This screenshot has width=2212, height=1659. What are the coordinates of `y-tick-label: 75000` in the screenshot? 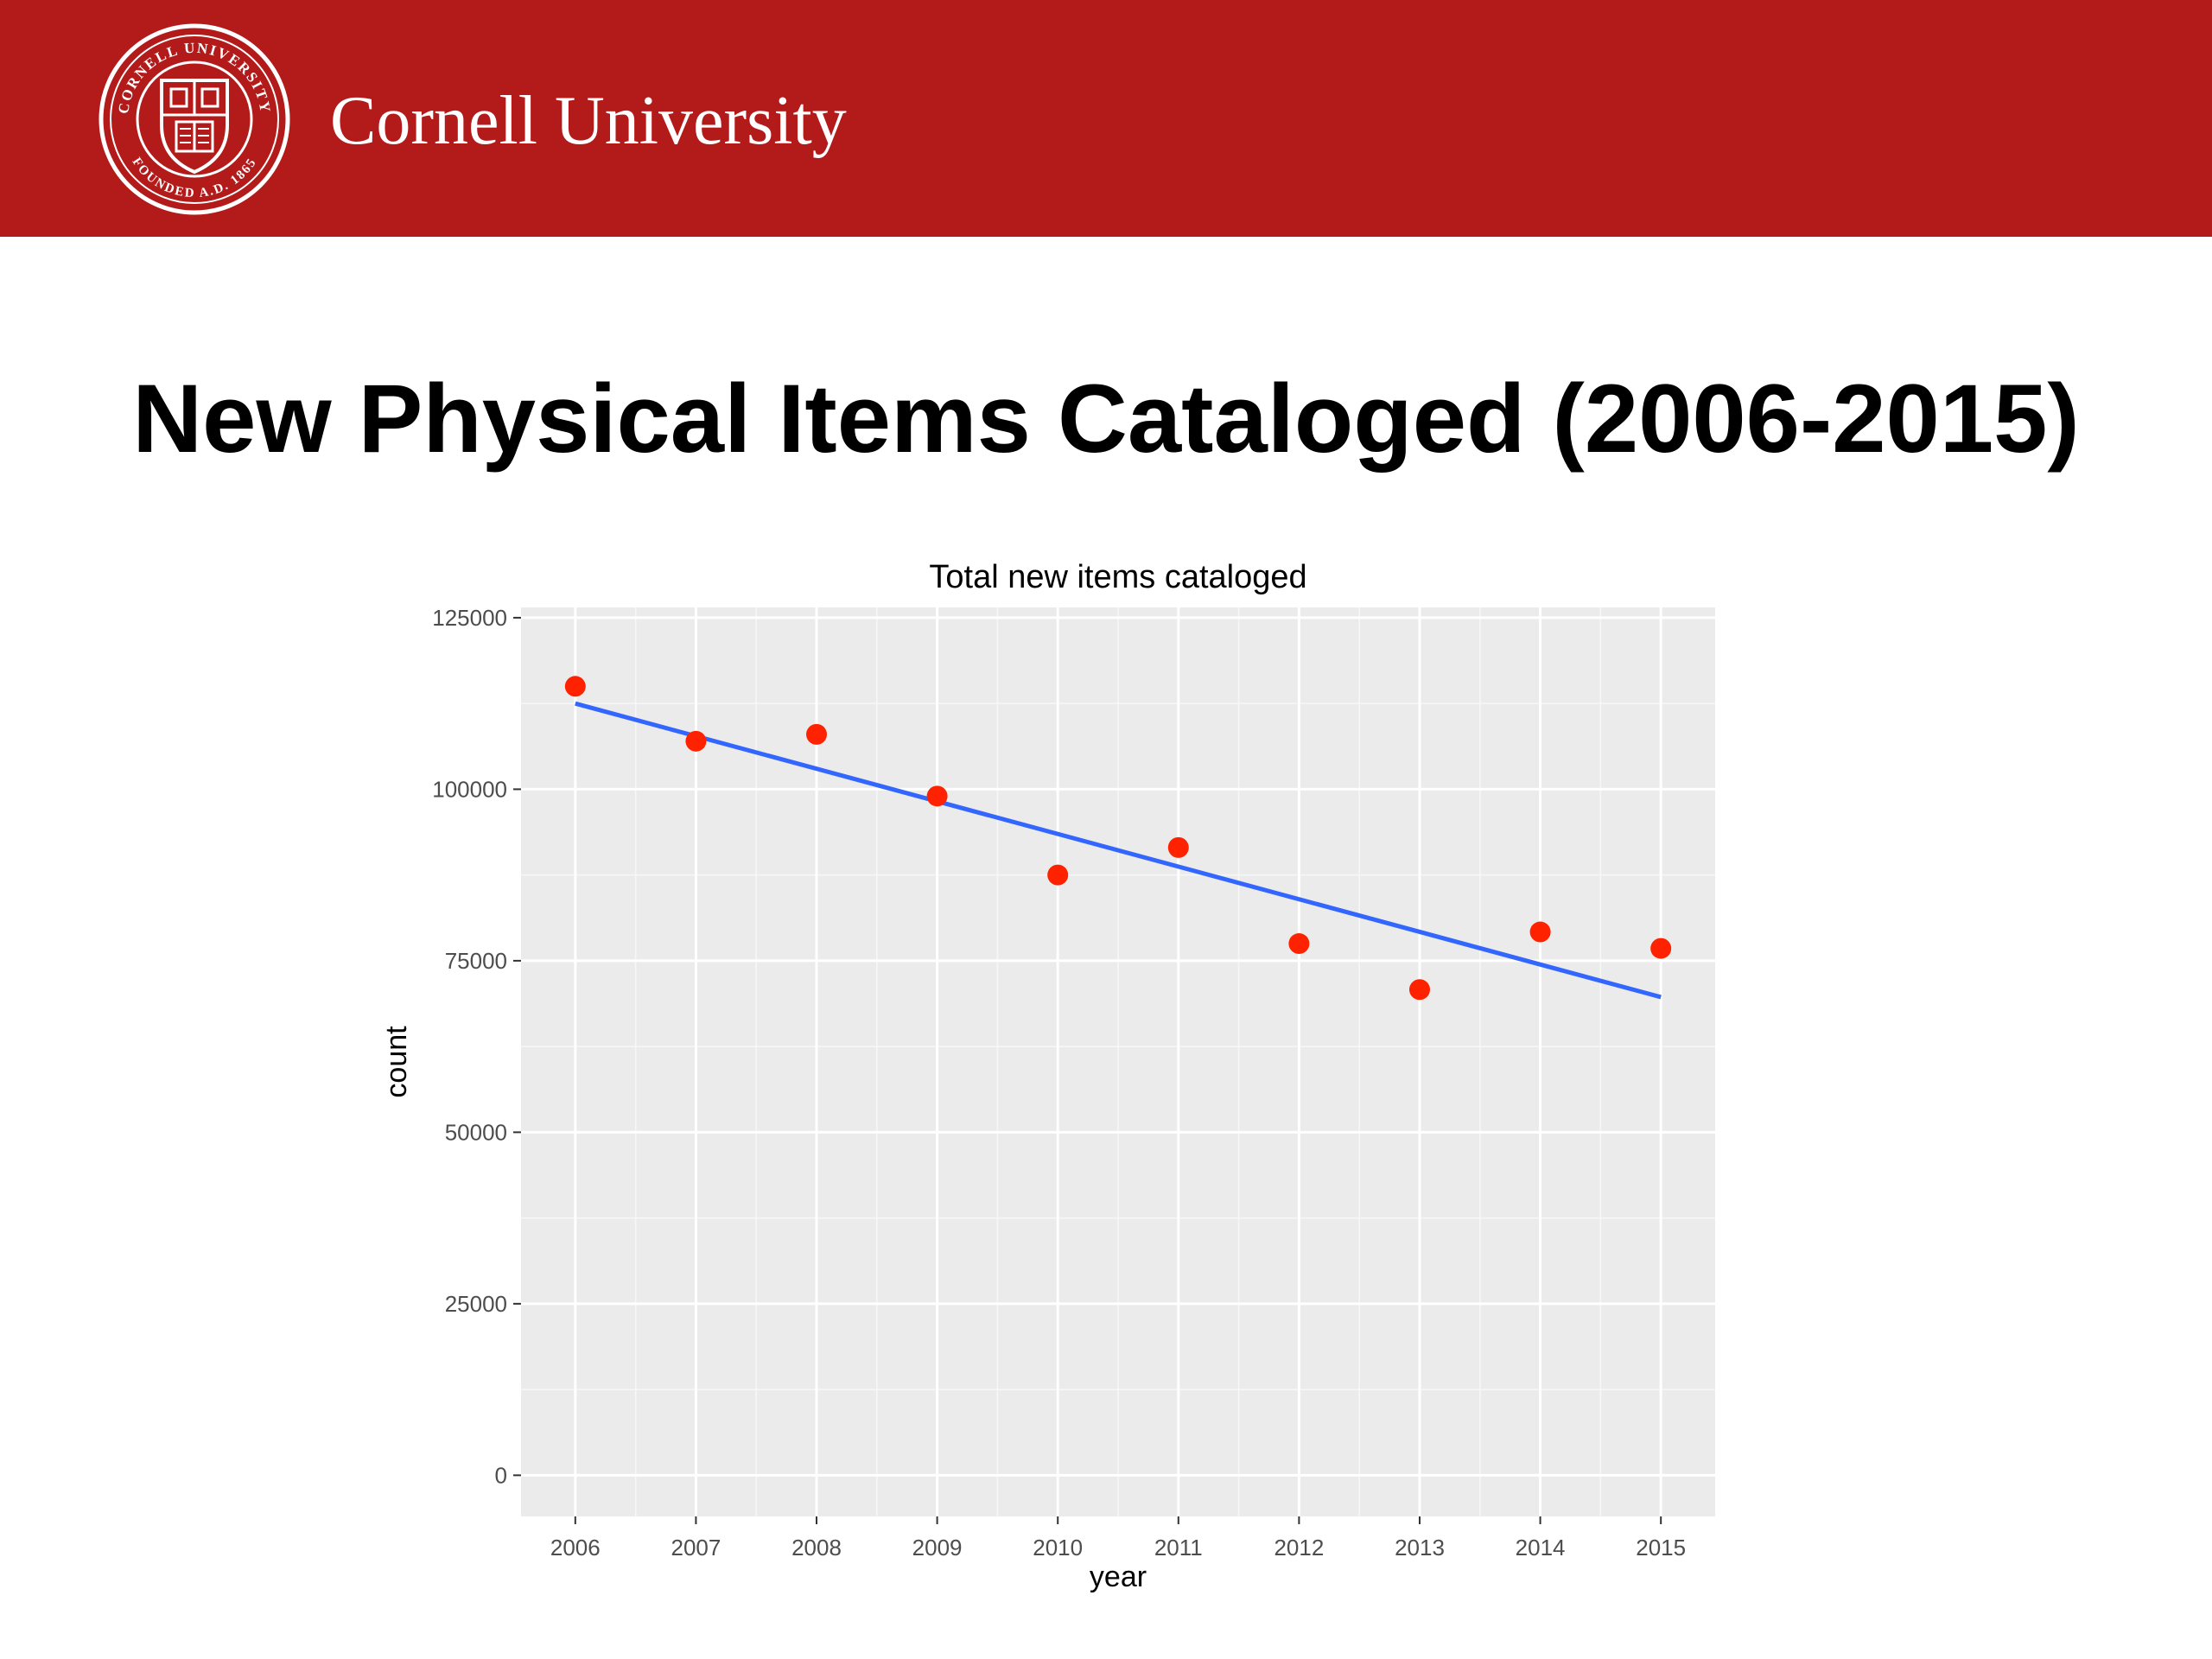 It's located at (476, 961).